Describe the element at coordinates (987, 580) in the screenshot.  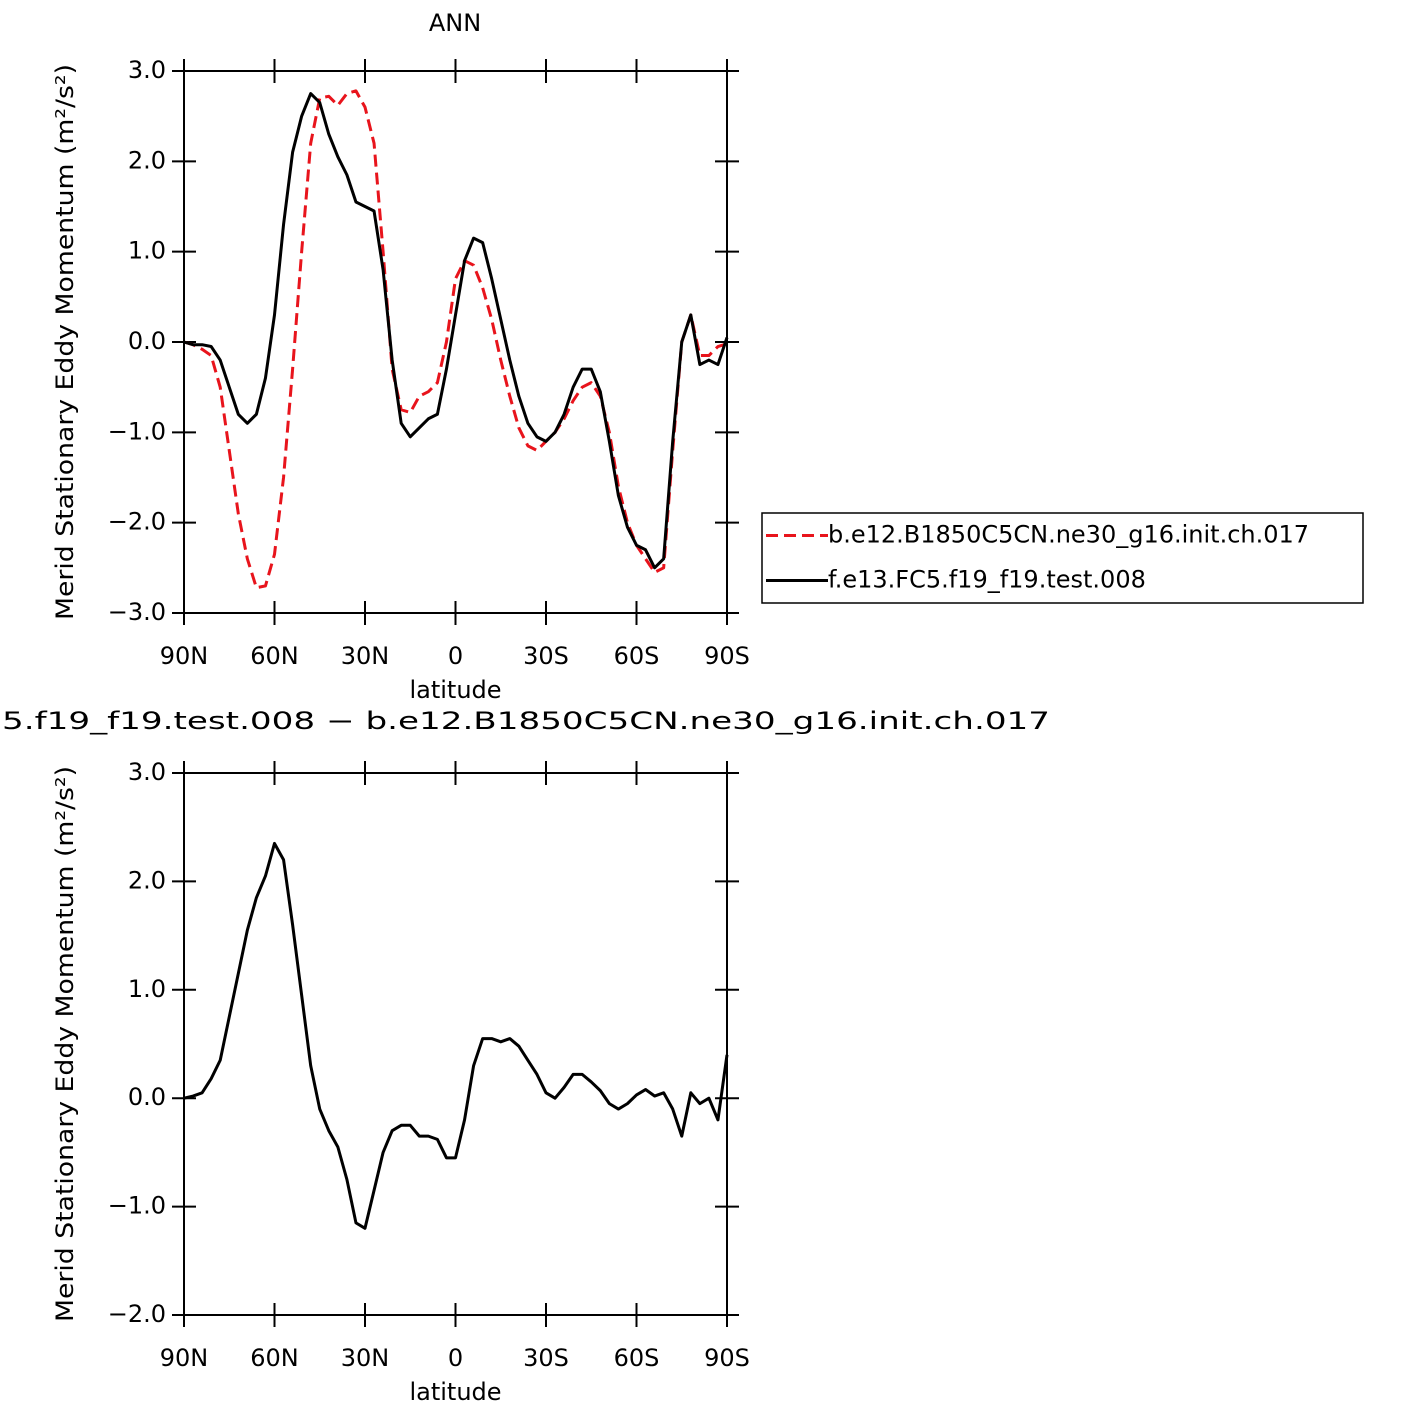
I see `legend-label: f.e13.FC5.f19_f19.test.008` at that location.